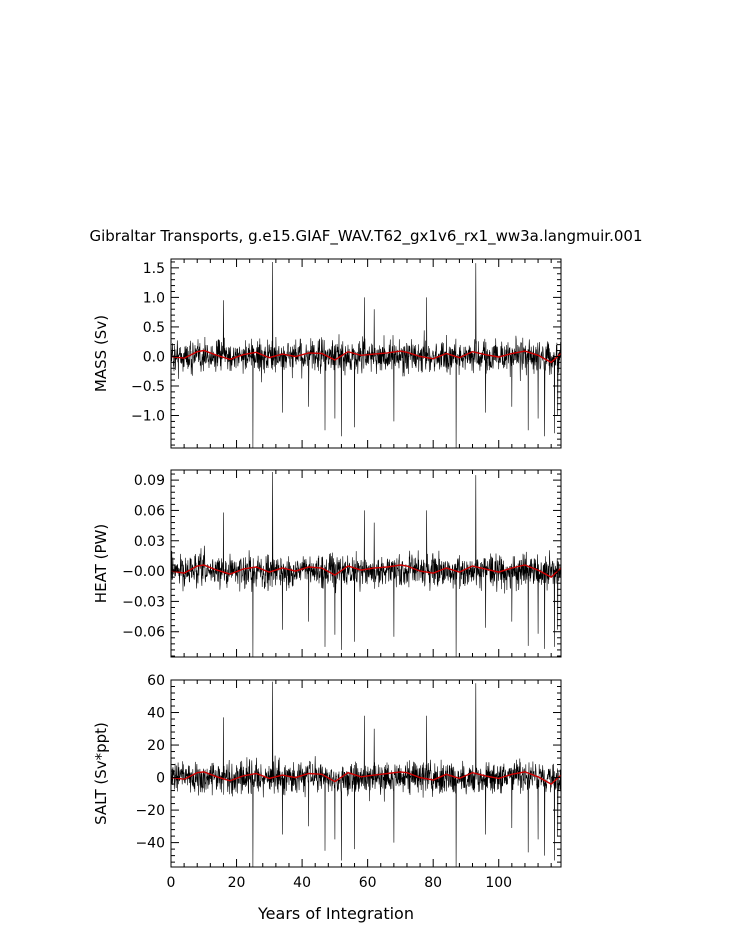 The width and height of the screenshot is (733, 945). Describe the element at coordinates (149, 511) in the screenshot. I see `y-tick-label: 0.06` at that location.